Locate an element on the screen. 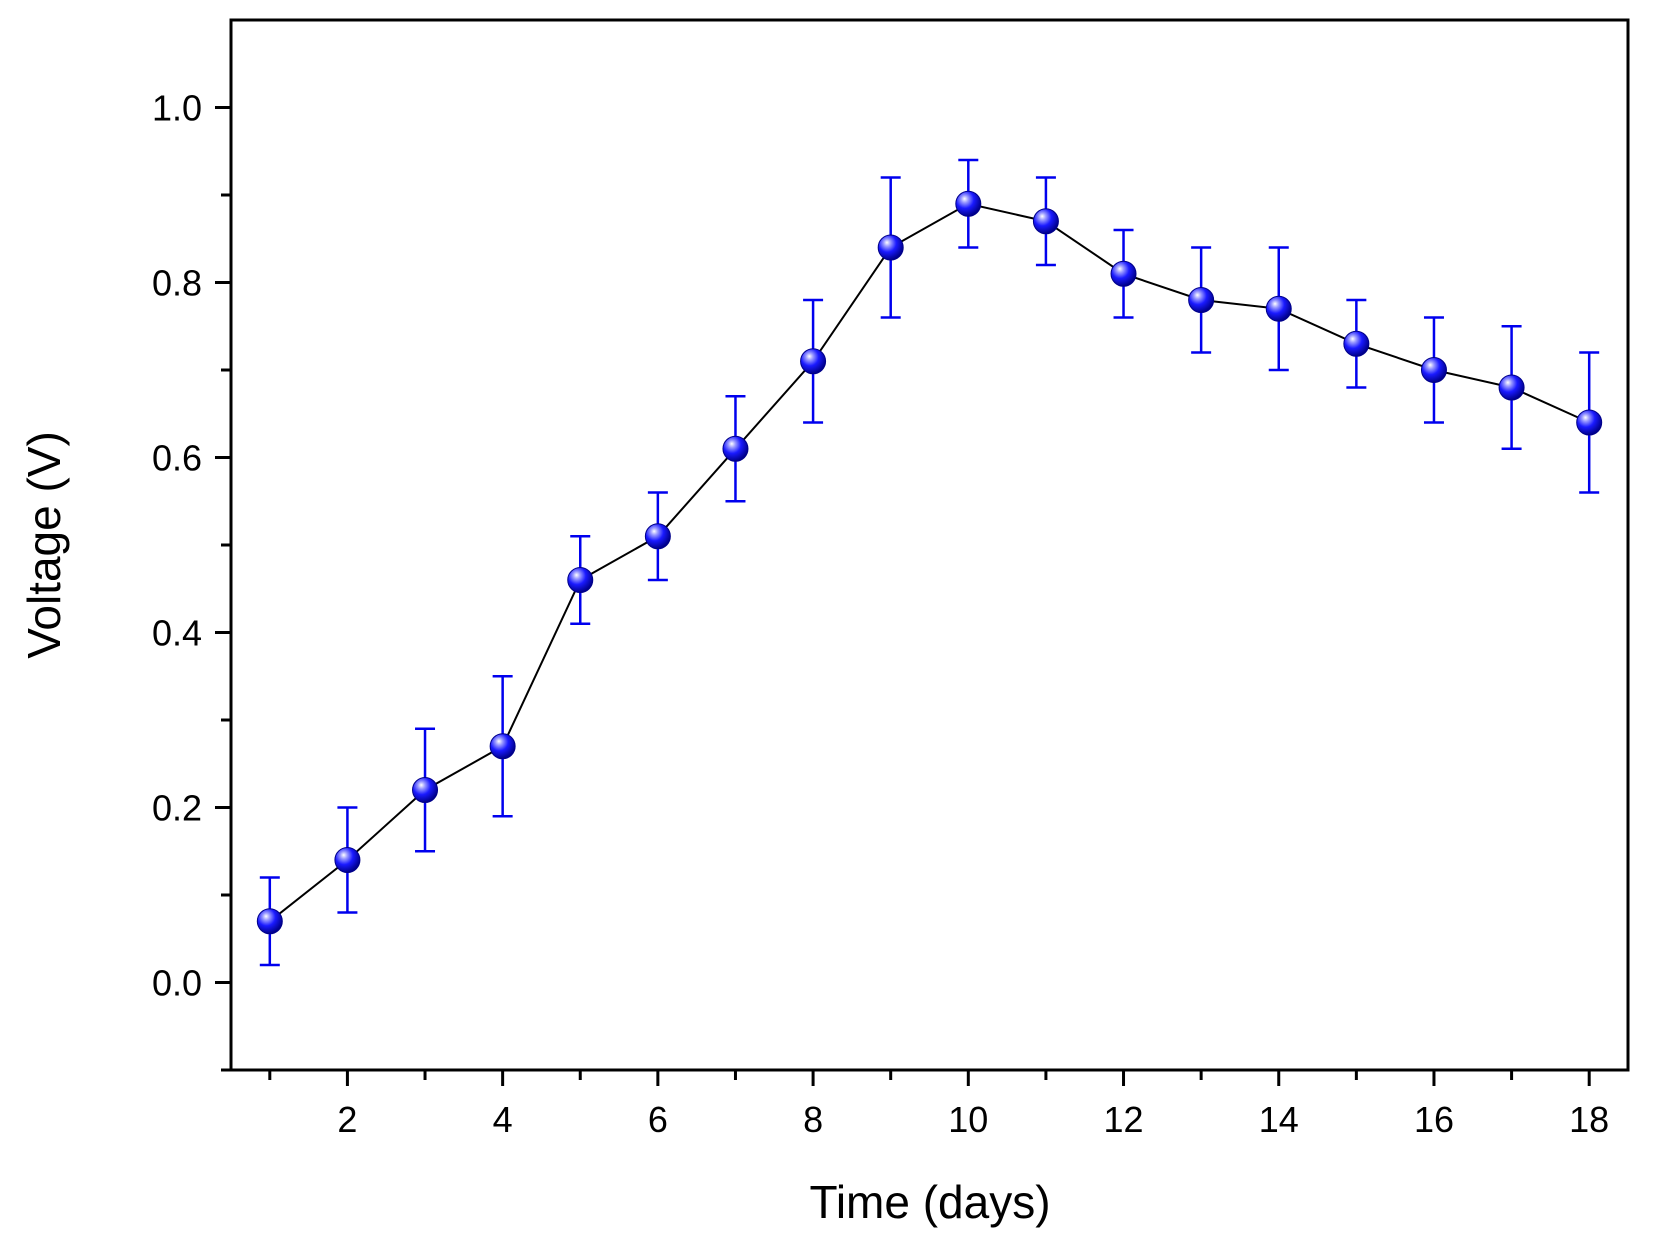  y-tick-label: 1.0 is located at coordinates (177, 108).